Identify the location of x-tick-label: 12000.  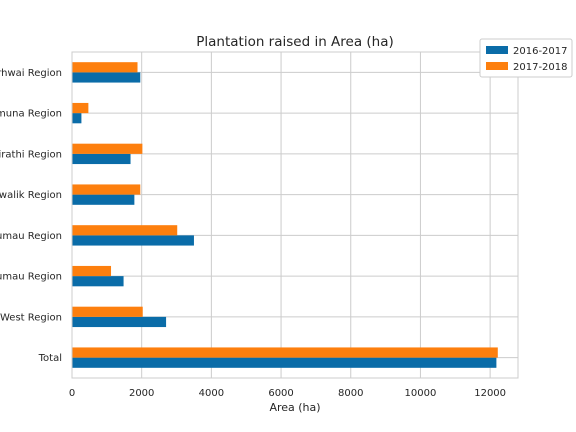
(490, 393).